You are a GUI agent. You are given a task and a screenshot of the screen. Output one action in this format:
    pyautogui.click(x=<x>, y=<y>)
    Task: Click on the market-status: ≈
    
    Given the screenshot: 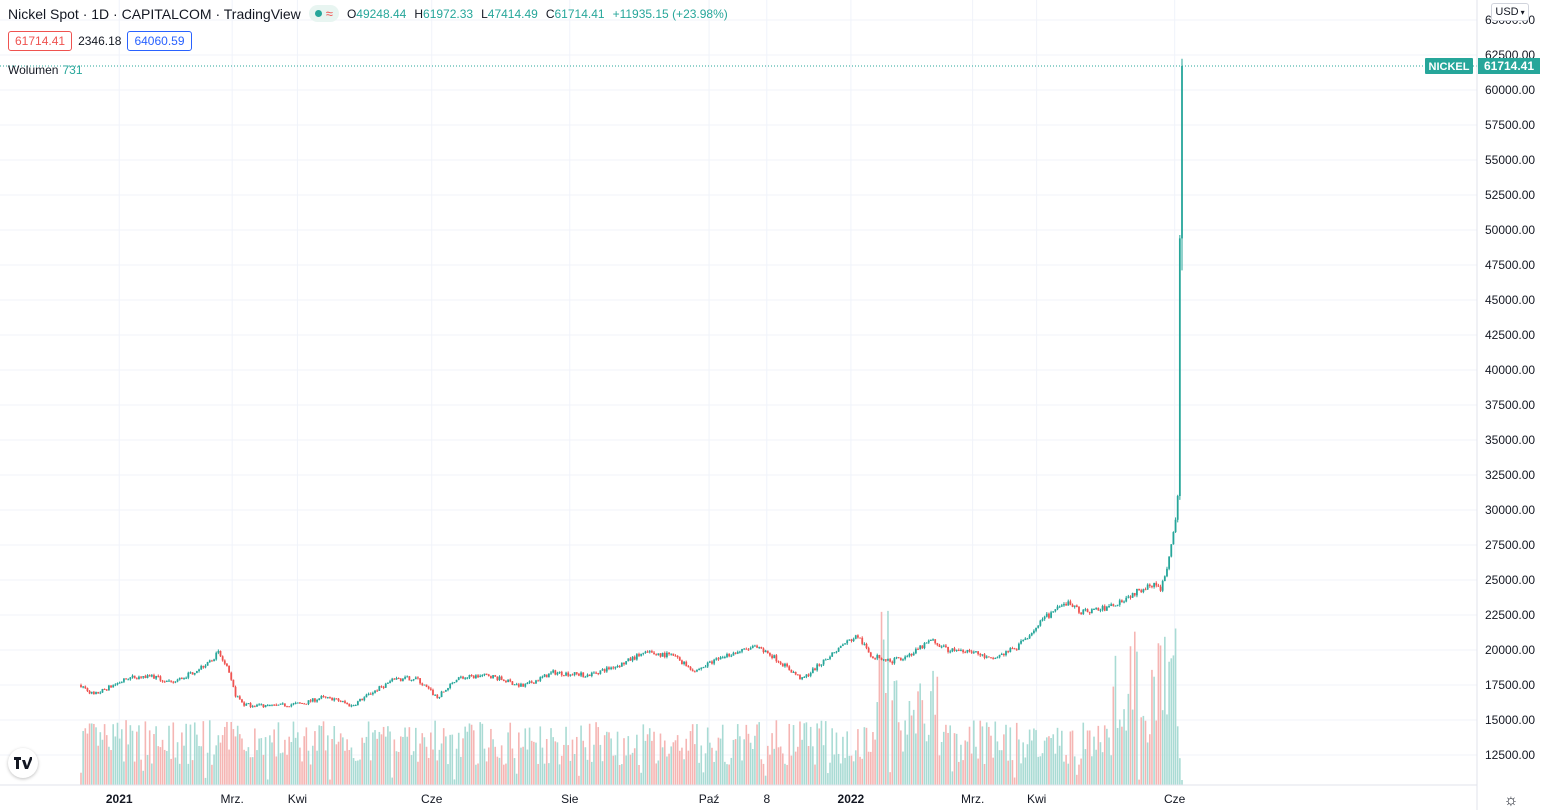 What is the action you would take?
    pyautogui.click(x=323, y=13)
    